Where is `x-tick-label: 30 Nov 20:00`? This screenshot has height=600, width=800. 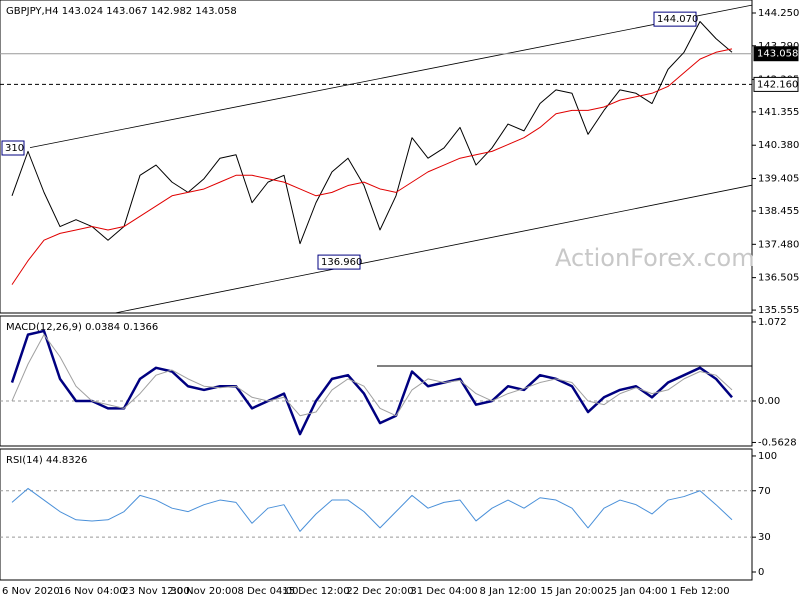
x-tick-label: 30 Nov 20:00 is located at coordinates (203, 591).